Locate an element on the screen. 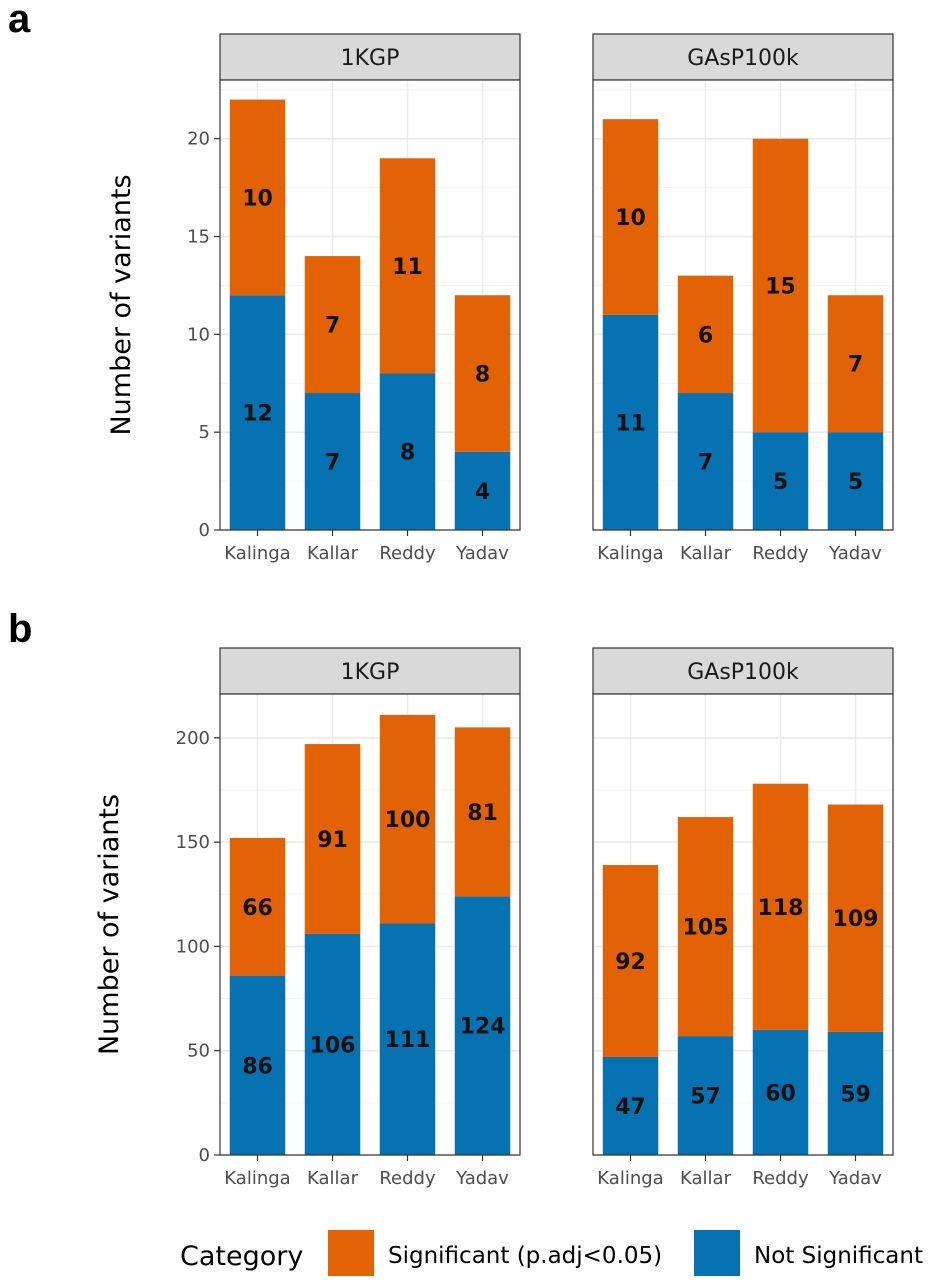  bar-label-significant: 6 is located at coordinates (705, 335).